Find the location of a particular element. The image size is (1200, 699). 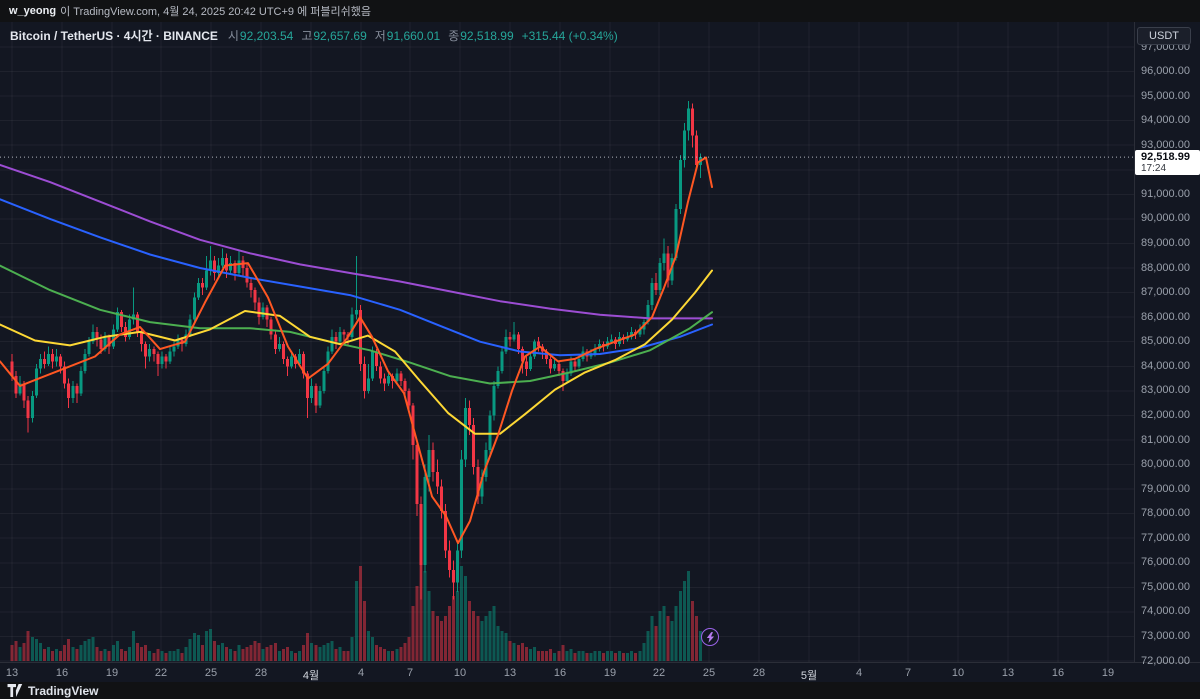

price-tick-label: 88,000.00 is located at coordinates (1165, 267).